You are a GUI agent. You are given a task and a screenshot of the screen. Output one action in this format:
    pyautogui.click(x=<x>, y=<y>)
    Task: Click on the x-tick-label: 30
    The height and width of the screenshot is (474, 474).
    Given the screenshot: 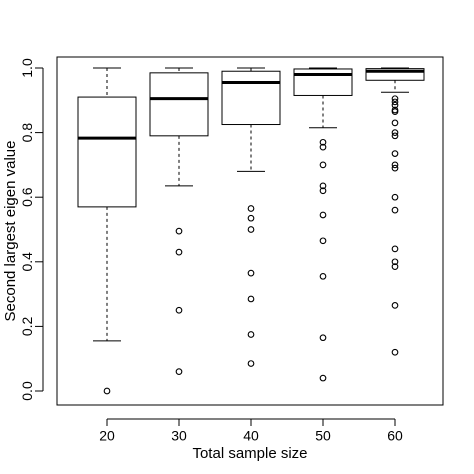 What is the action you would take?
    pyautogui.click(x=179, y=435)
    